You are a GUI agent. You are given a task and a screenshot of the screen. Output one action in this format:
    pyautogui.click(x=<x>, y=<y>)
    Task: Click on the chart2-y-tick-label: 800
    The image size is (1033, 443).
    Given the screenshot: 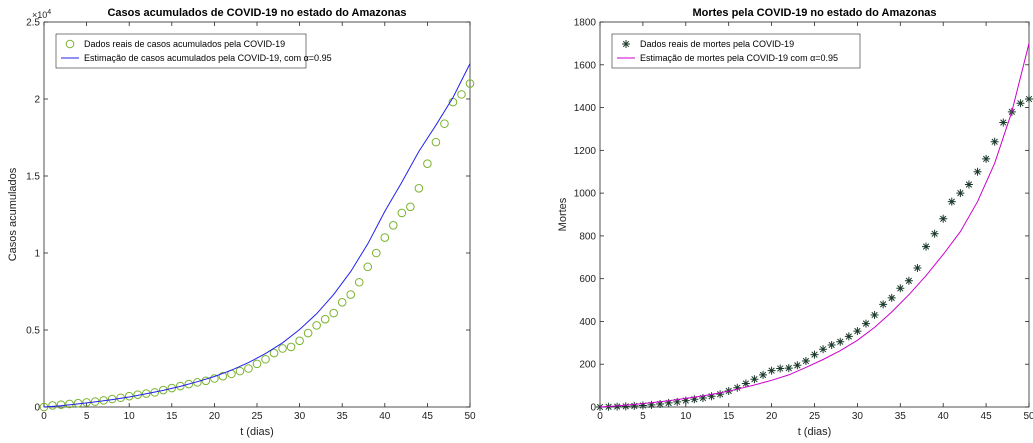 What is the action you would take?
    pyautogui.click(x=587, y=236)
    